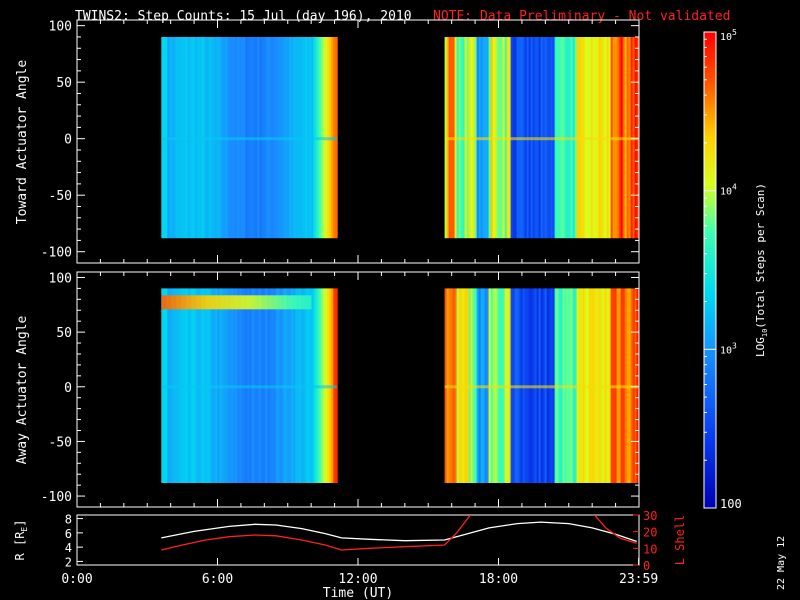 This screenshot has height=600, width=800. What do you see at coordinates (76, 579) in the screenshot?
I see `x-tick-label: 0:00` at bounding box center [76, 579].